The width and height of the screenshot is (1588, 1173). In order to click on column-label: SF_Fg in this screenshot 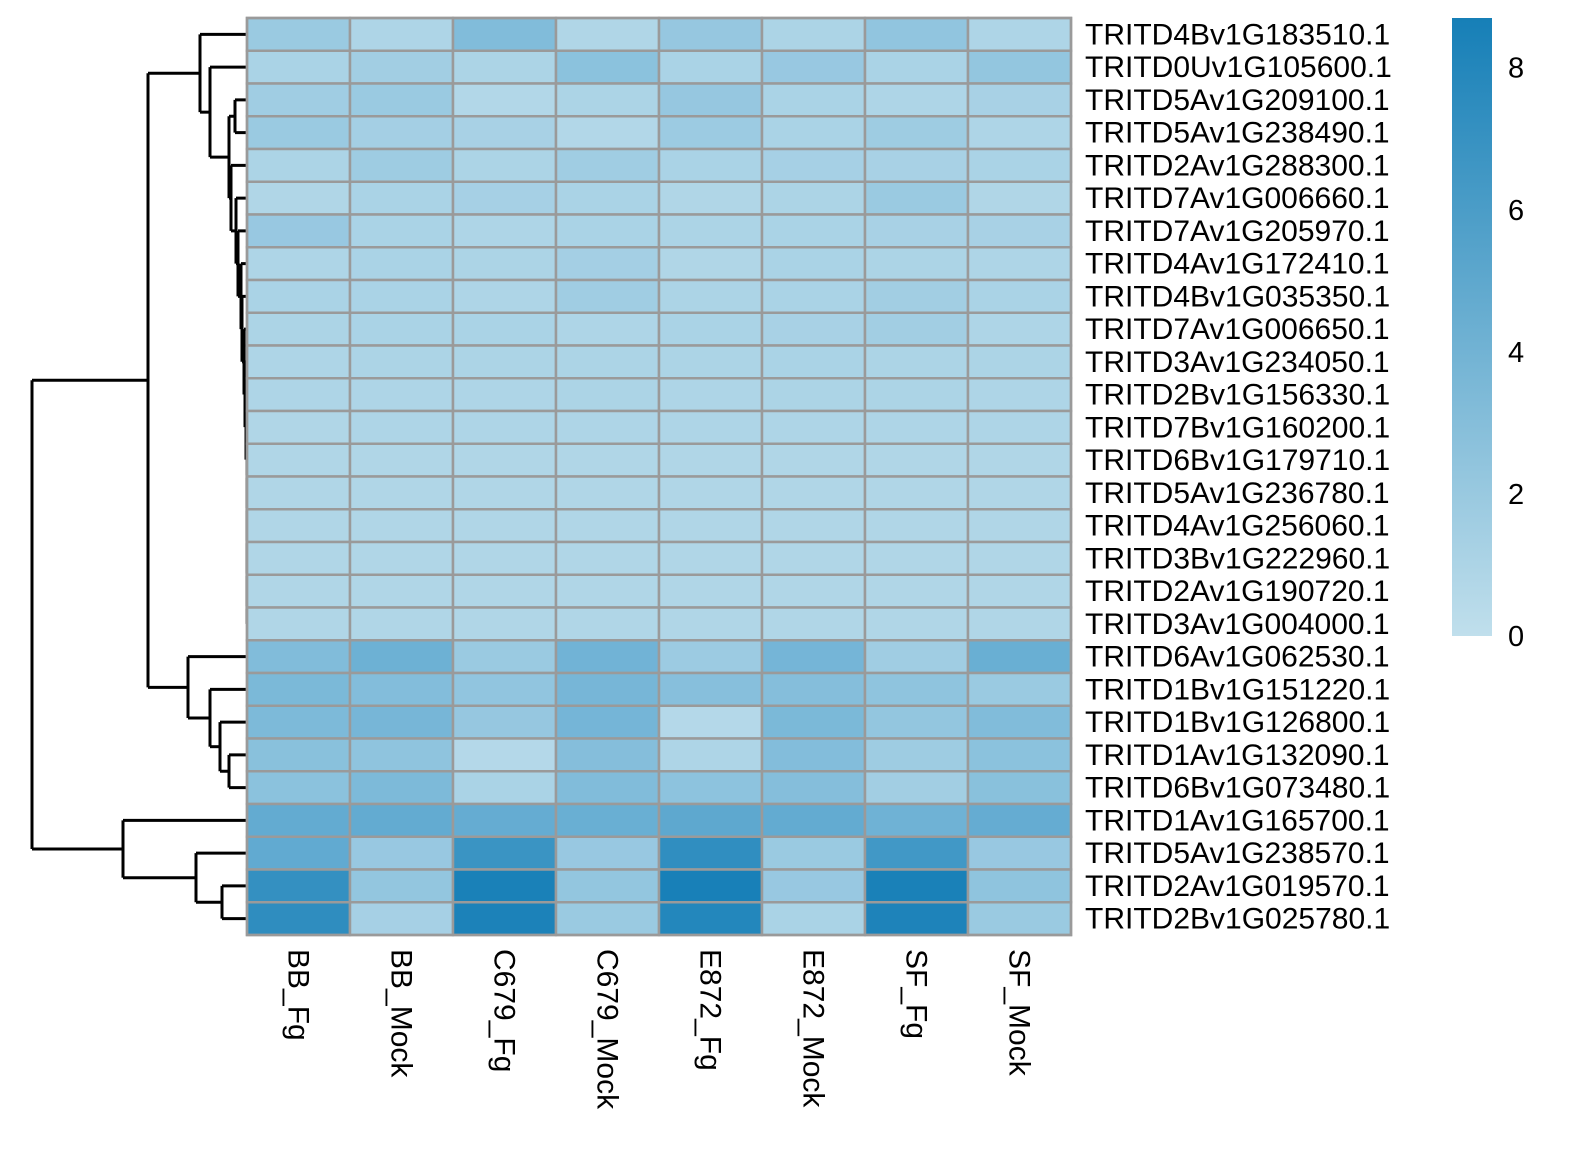, I will do `click(916, 994)`.